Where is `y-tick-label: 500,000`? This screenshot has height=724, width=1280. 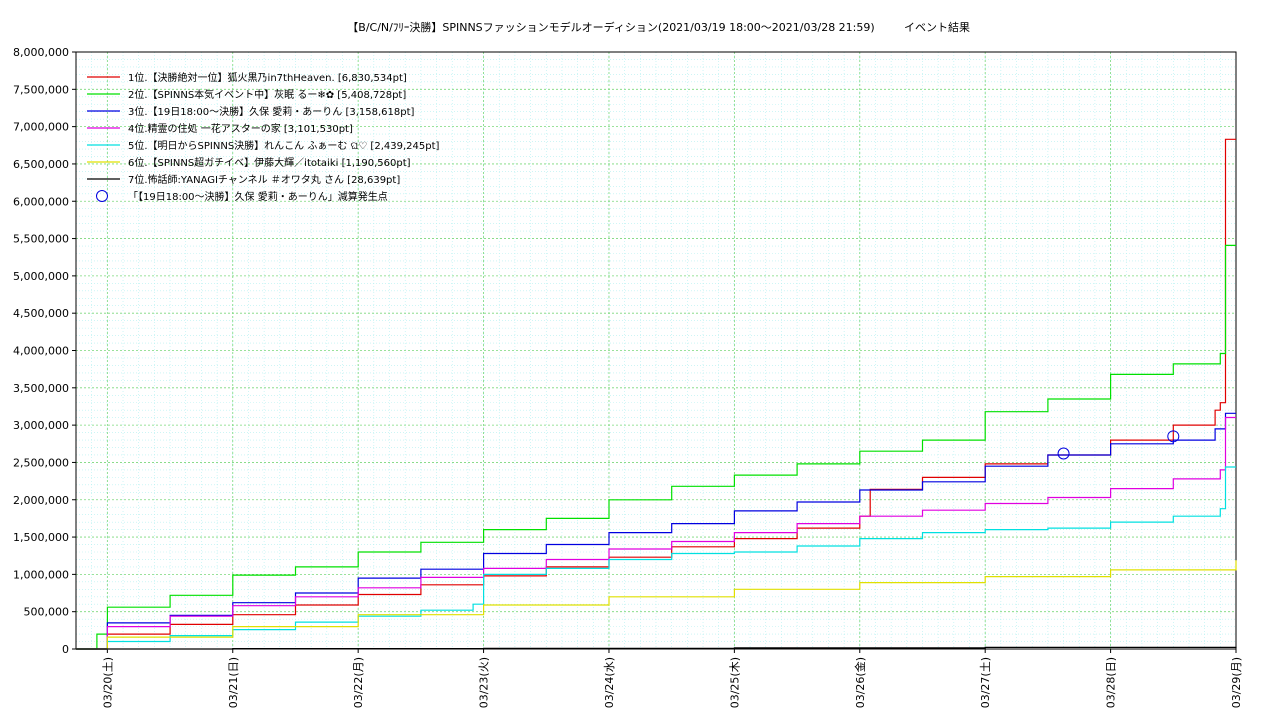 y-tick-label: 500,000 is located at coordinates (47, 612).